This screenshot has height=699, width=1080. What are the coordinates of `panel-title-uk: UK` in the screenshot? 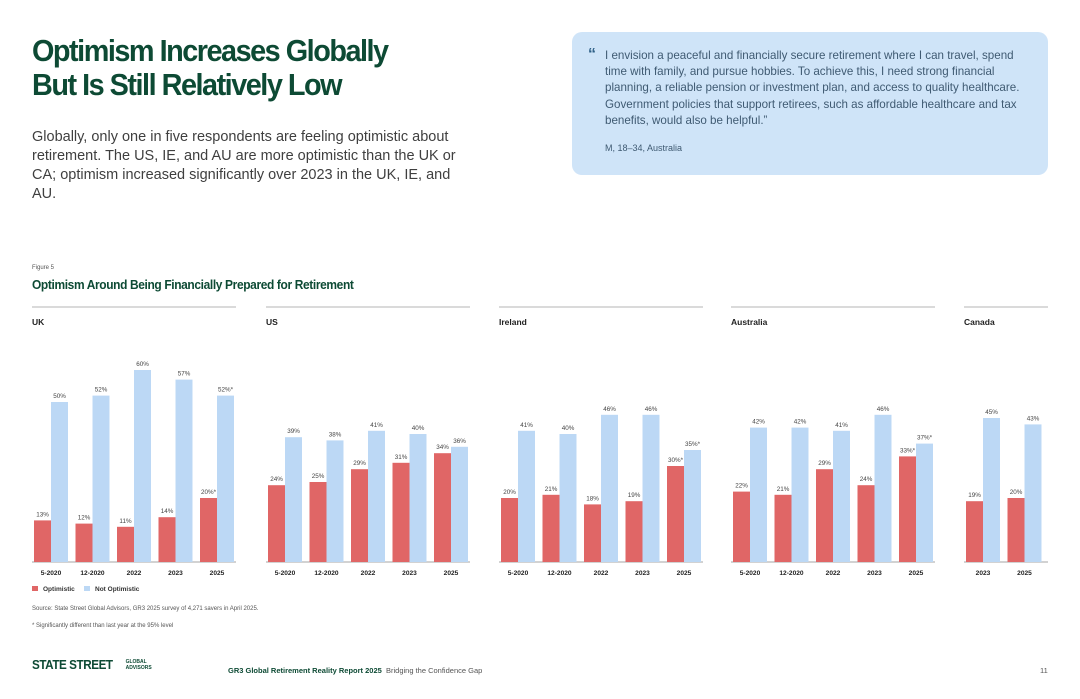 It's located at (38, 322).